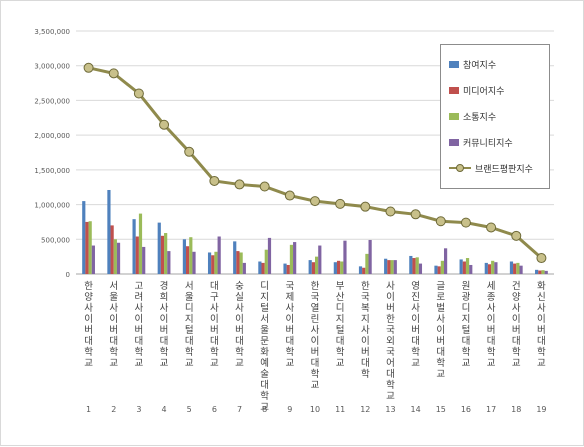 The height and width of the screenshot is (447, 584). Describe the element at coordinates (390, 409) in the screenshot. I see `x-index-label: 13` at that location.